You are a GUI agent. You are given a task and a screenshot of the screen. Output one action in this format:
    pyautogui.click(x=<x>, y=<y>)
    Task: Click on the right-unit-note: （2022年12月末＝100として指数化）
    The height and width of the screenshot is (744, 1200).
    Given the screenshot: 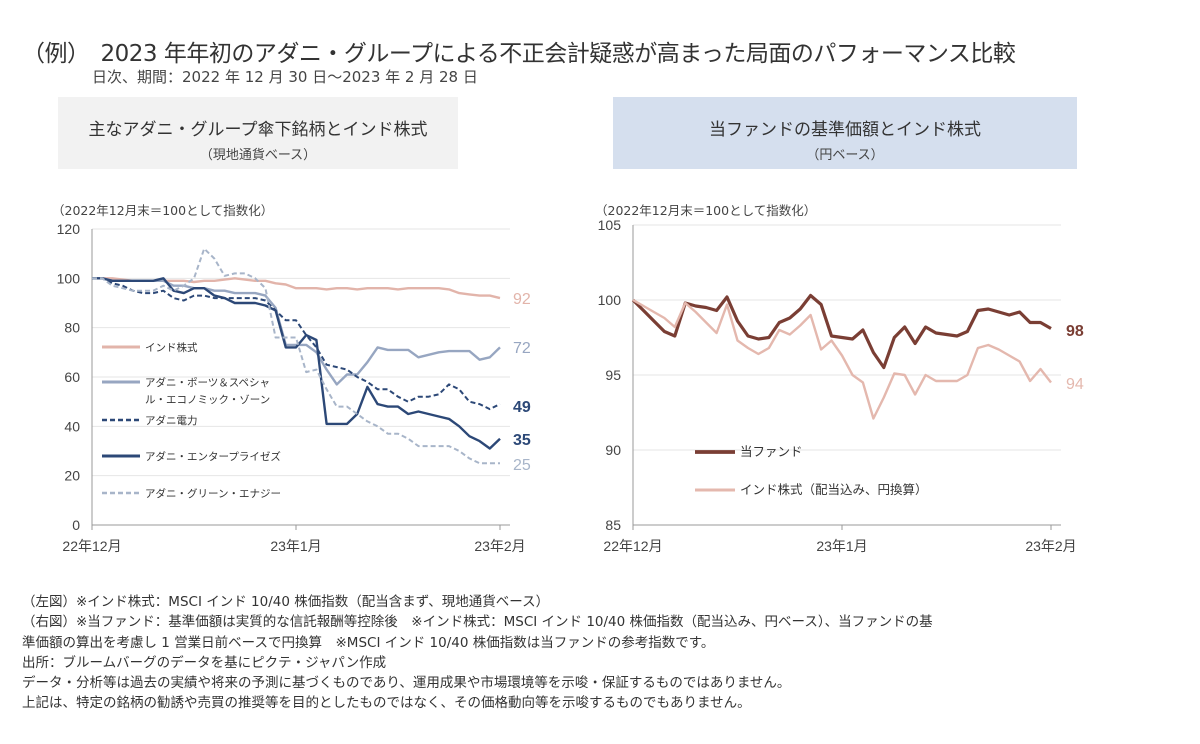 What is the action you would take?
    pyautogui.click(x=706, y=210)
    